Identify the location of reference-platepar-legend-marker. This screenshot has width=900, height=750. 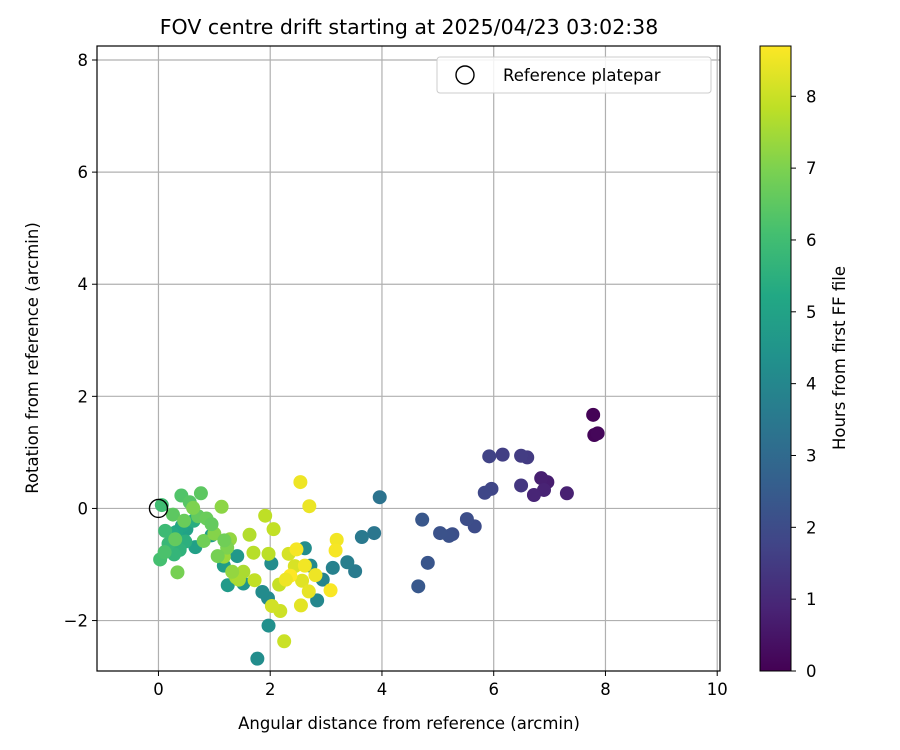
(465, 75).